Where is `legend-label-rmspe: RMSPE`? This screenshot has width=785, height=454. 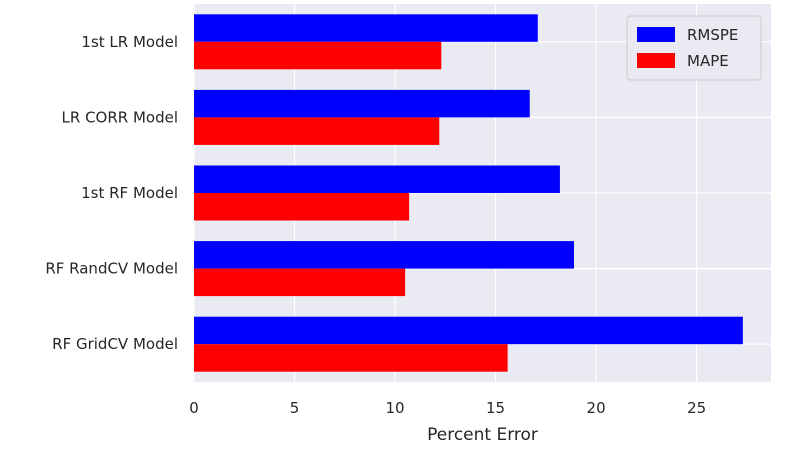
legend-label-rmspe: RMSPE is located at coordinates (712, 35).